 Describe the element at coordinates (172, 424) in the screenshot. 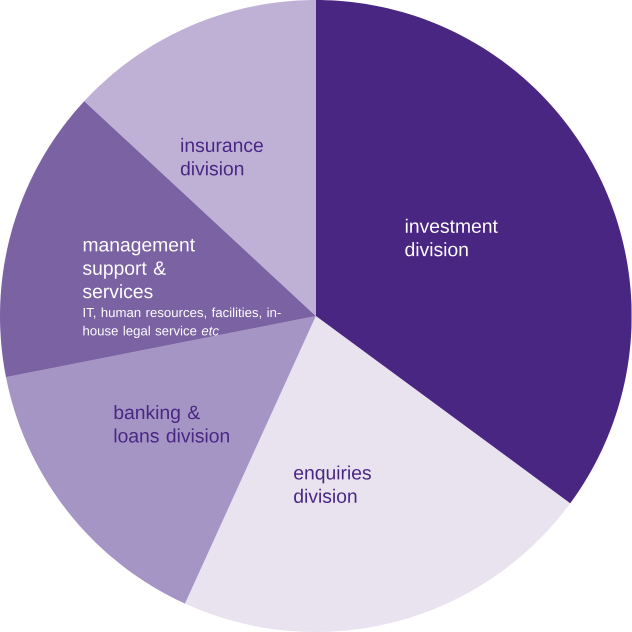

I see `slice-label: banking & loans division` at that location.